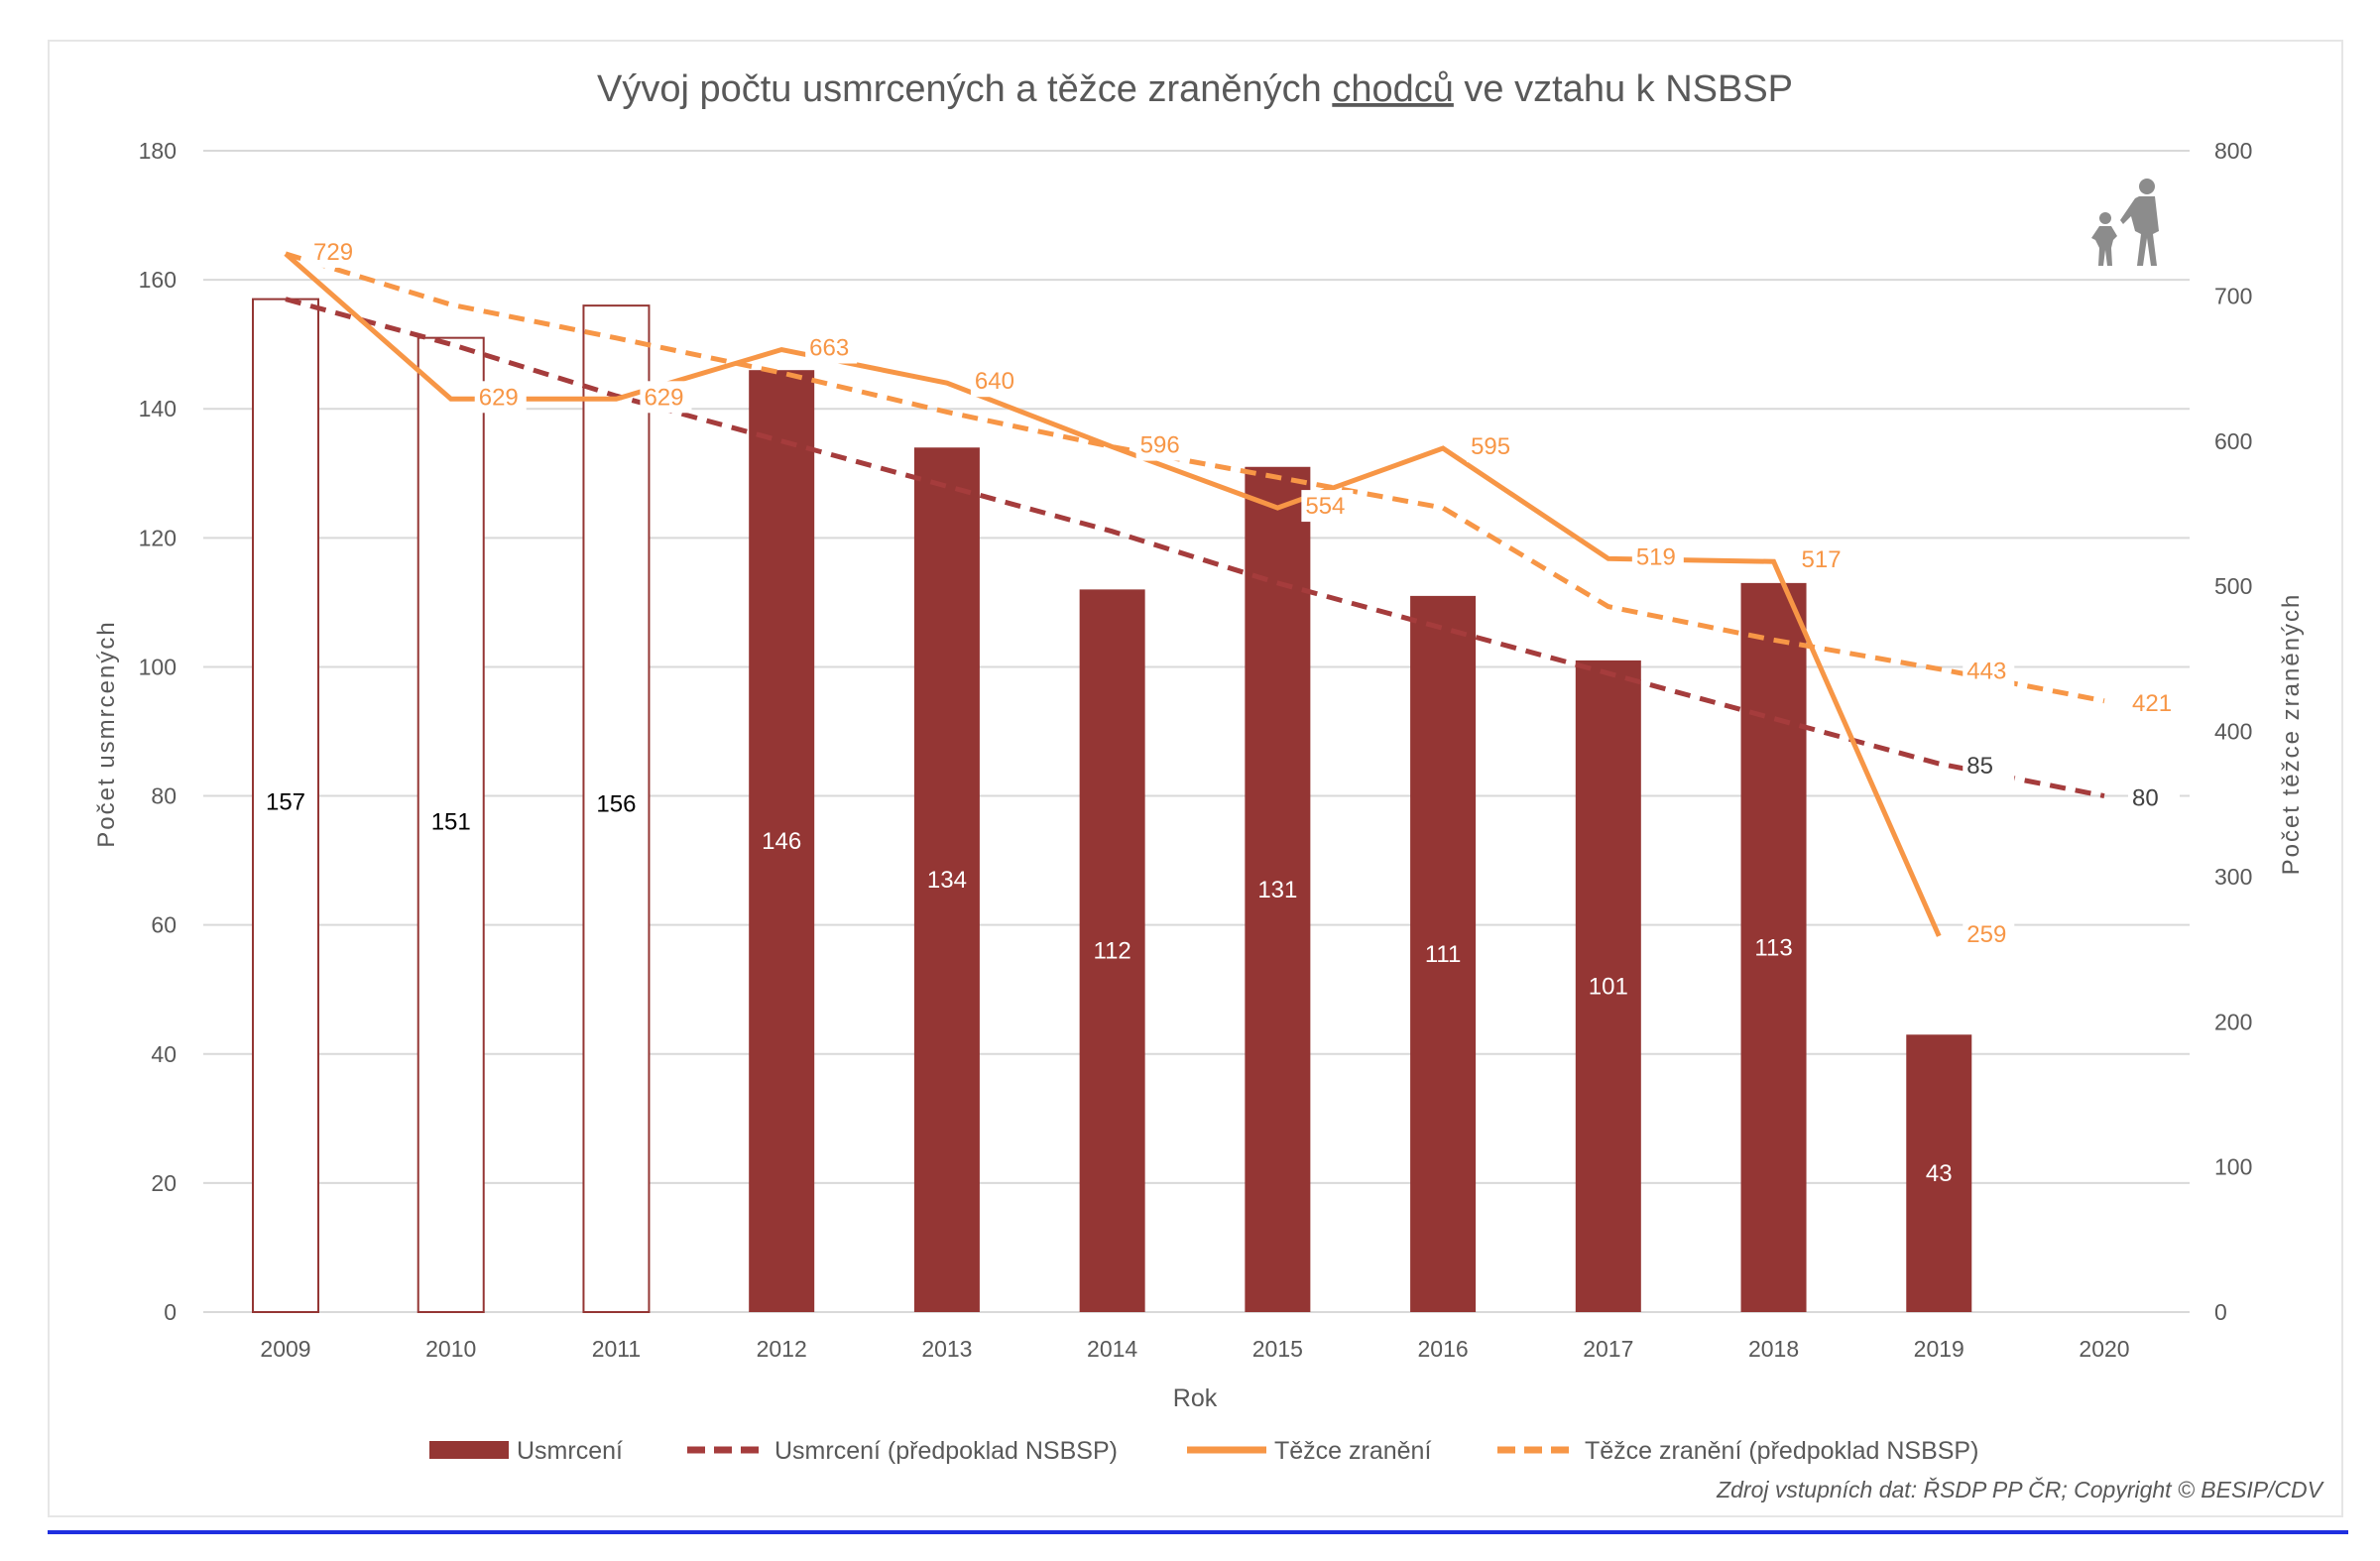 The height and width of the screenshot is (1561, 2380). I want to click on x-tick-label: 2019, so click(1939, 1349).